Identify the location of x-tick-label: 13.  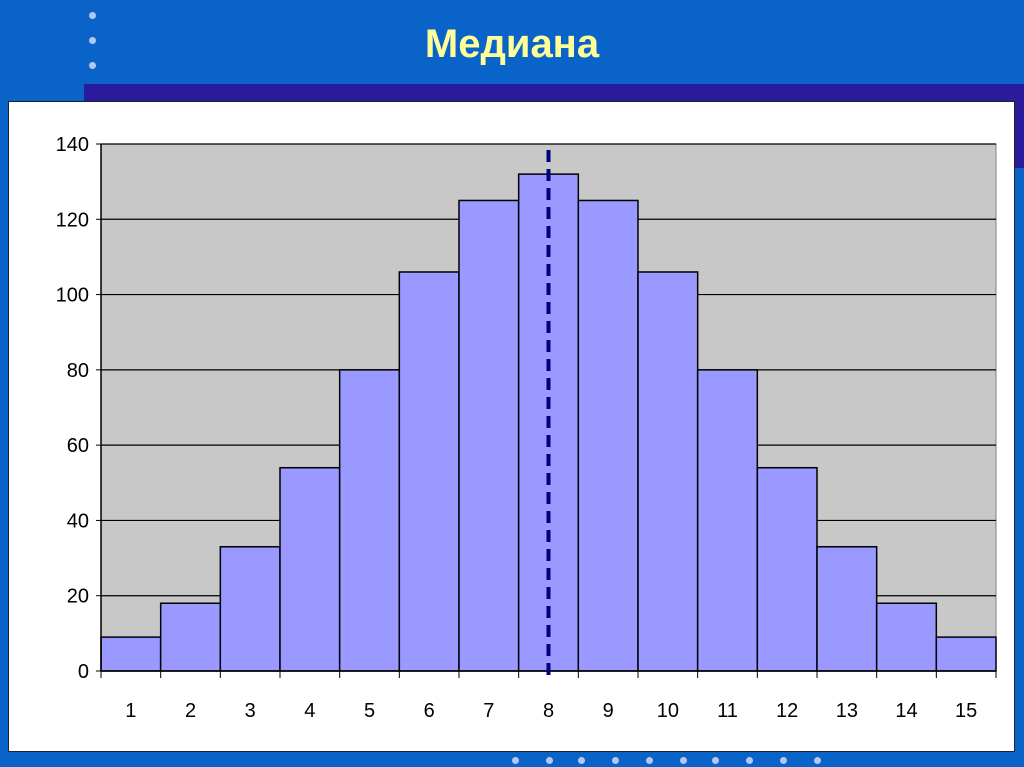
(847, 711).